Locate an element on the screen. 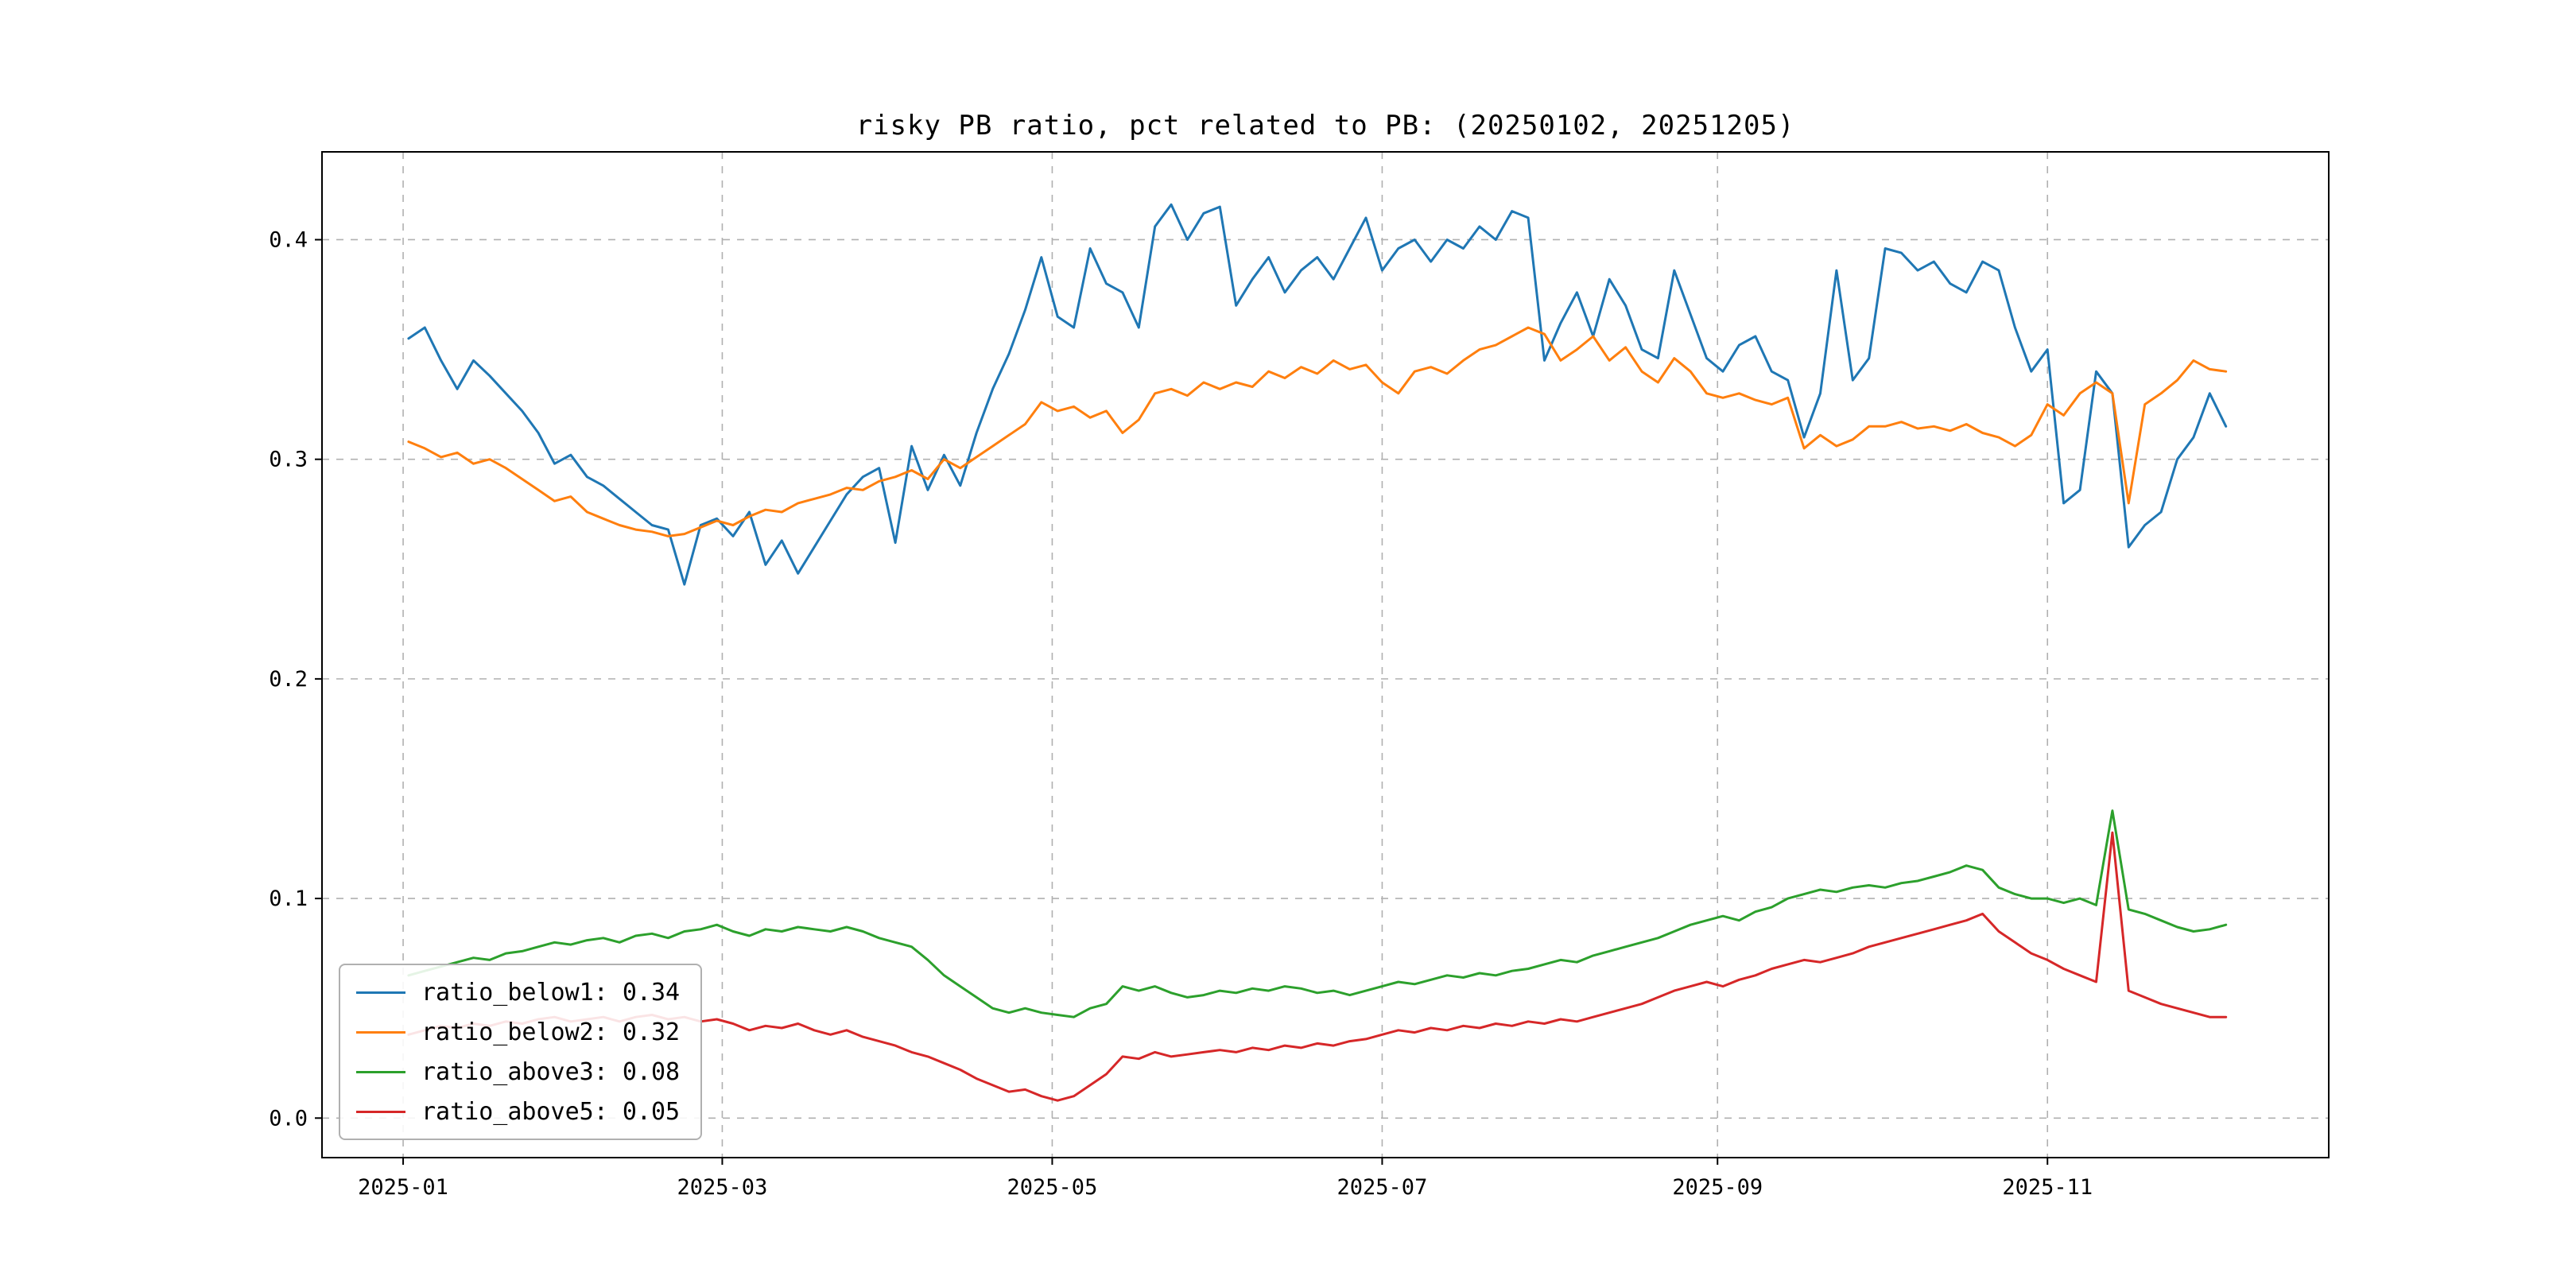 The width and height of the screenshot is (2576, 1288). y-tick-label: 0.3 is located at coordinates (289, 460).